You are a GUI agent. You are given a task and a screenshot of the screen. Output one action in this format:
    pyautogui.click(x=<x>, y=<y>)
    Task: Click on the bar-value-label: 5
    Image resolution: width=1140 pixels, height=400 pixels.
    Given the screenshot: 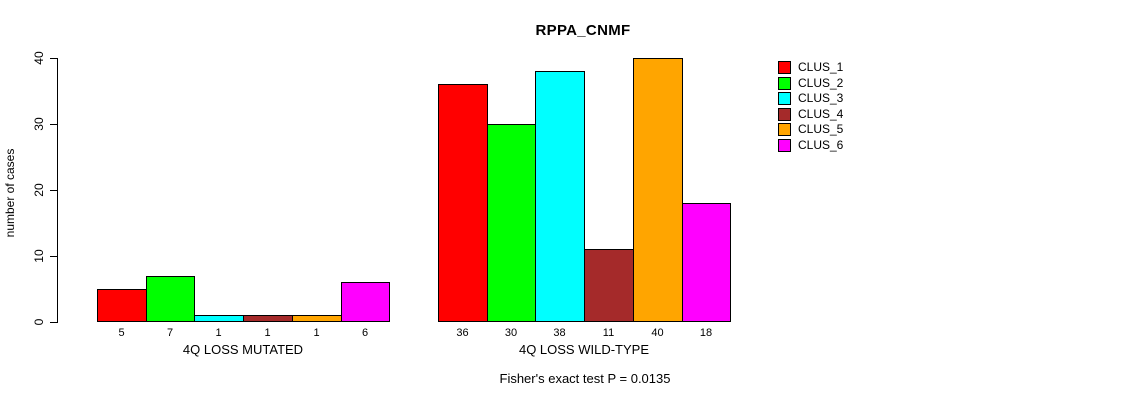 What is the action you would take?
    pyautogui.click(x=121, y=333)
    